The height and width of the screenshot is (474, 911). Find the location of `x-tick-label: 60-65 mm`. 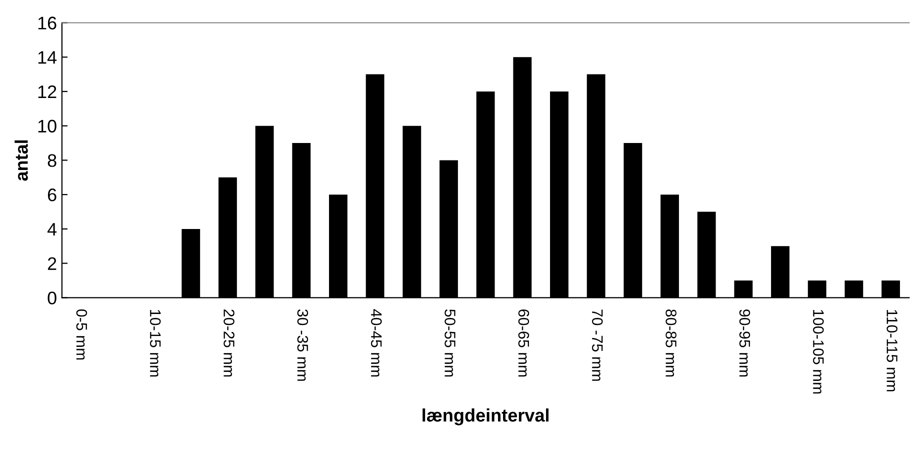

x-tick-label: 60-65 mm is located at coordinates (524, 343).